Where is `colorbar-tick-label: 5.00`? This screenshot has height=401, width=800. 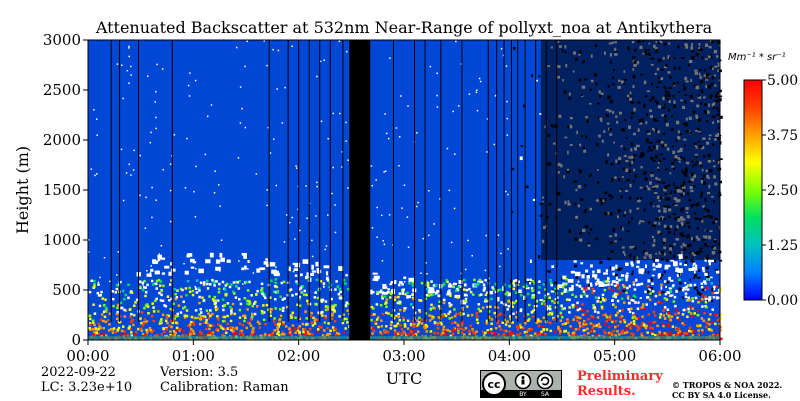
colorbar-tick-label: 5.00 is located at coordinates (782, 81).